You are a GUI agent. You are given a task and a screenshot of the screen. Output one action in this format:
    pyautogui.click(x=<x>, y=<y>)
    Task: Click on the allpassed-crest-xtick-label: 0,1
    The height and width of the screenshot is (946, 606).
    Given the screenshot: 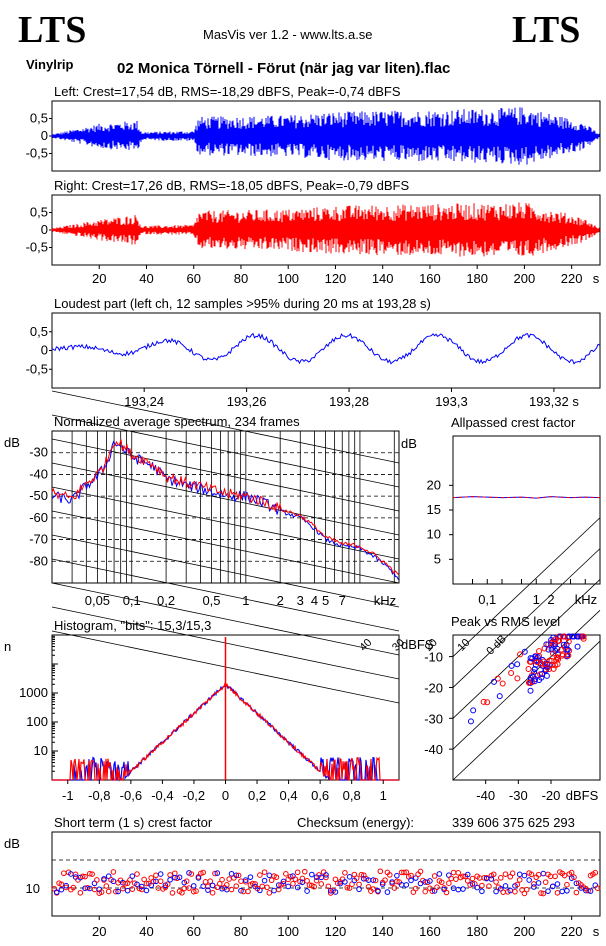 What is the action you would take?
    pyautogui.click(x=487, y=599)
    